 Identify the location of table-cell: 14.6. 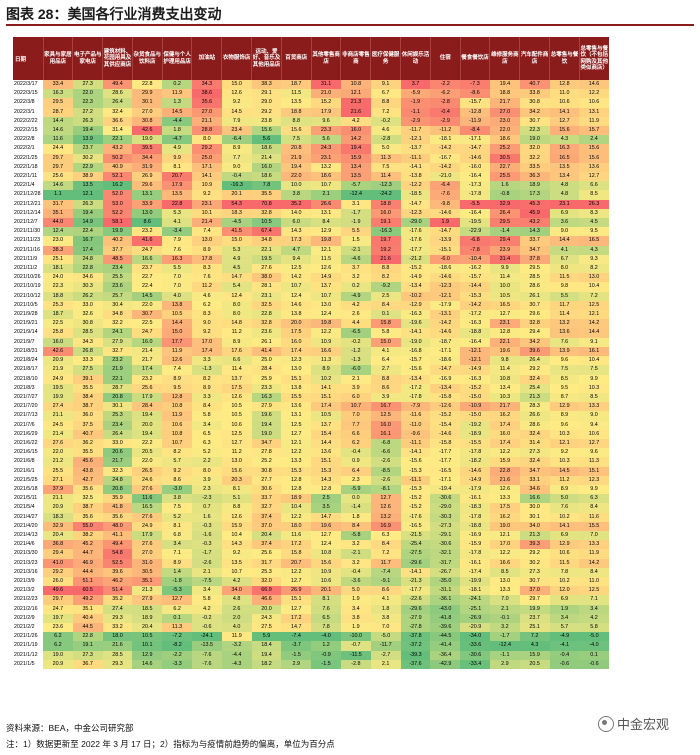
(58, 186).